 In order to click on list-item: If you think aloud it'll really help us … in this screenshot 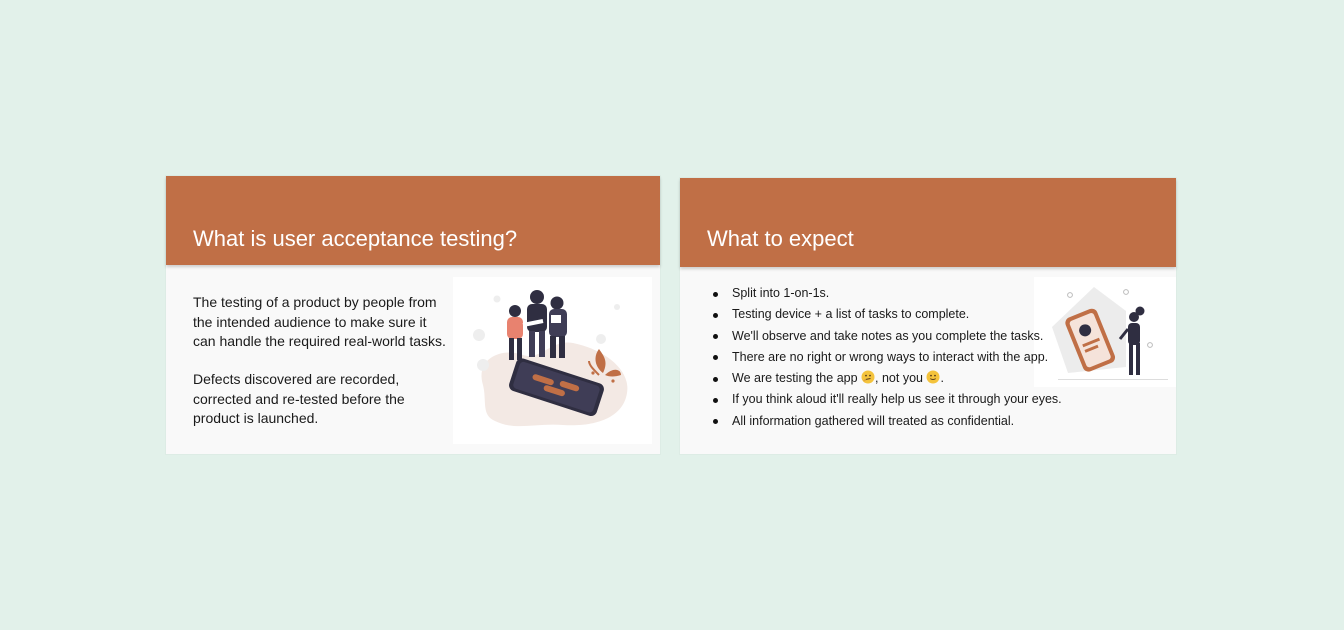, I will do `click(887, 399)`.